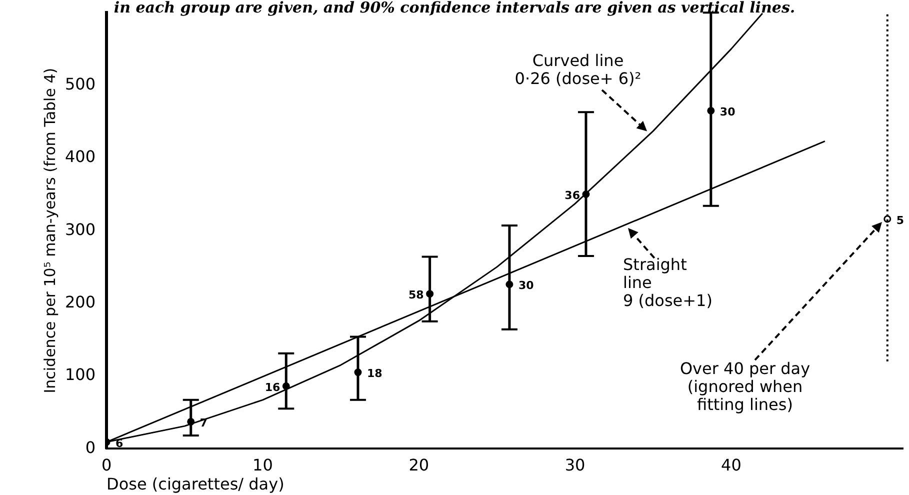  I want to click on x-tick-label: 40, so click(731, 464).